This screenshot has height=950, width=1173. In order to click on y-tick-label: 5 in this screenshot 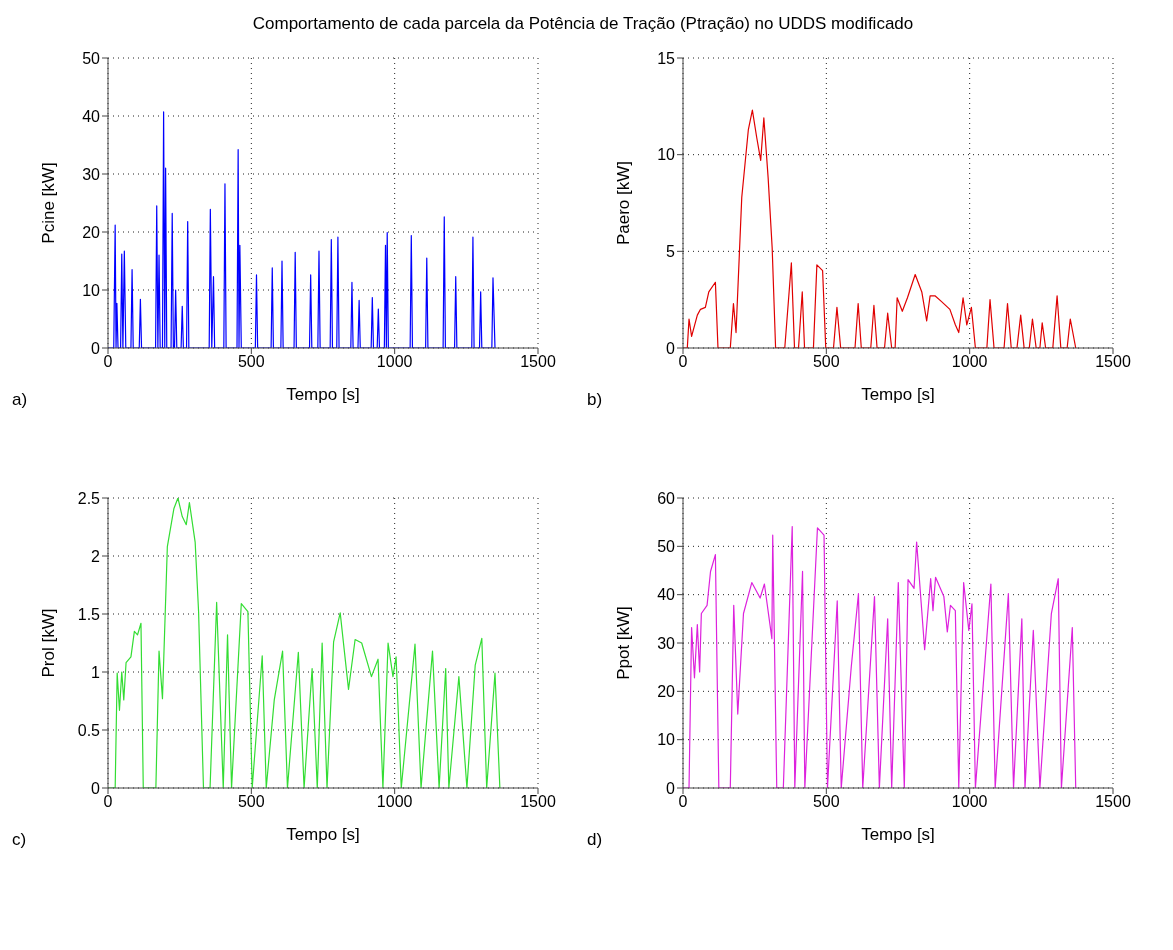, I will do `click(671, 252)`.